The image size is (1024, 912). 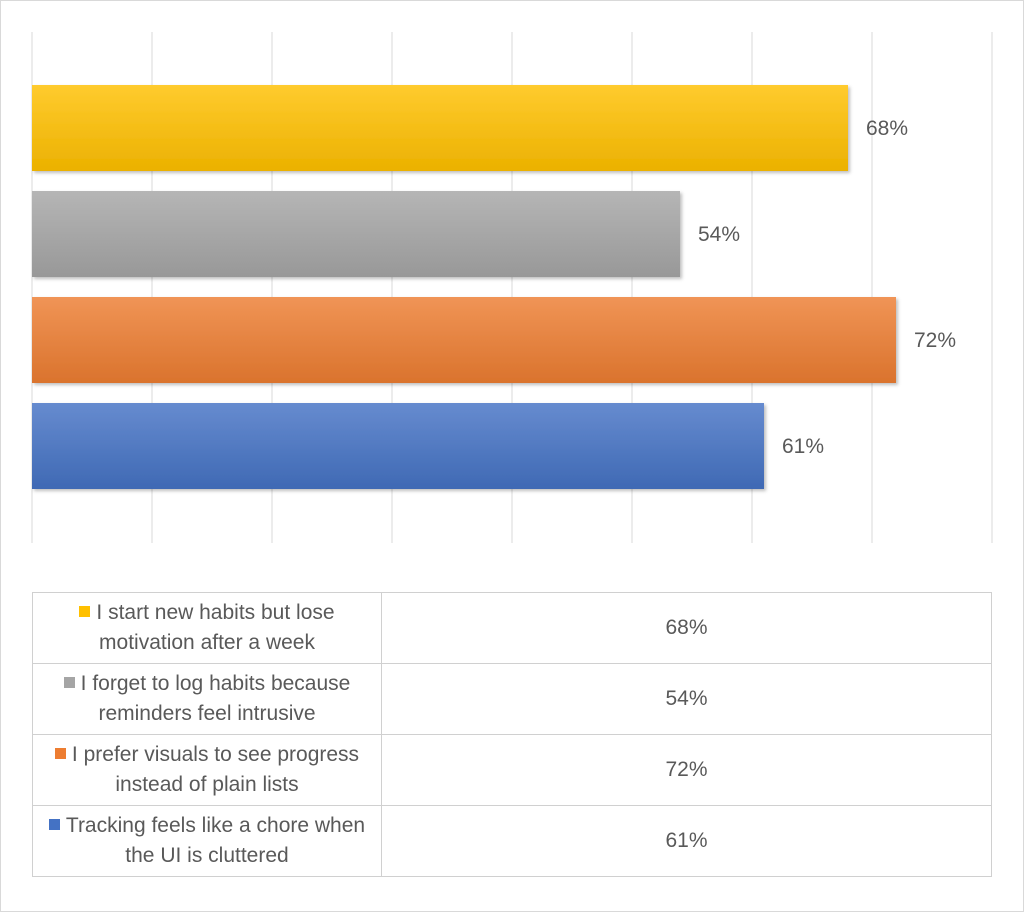 What do you see at coordinates (803, 446) in the screenshot?
I see `data-label: 61%` at bounding box center [803, 446].